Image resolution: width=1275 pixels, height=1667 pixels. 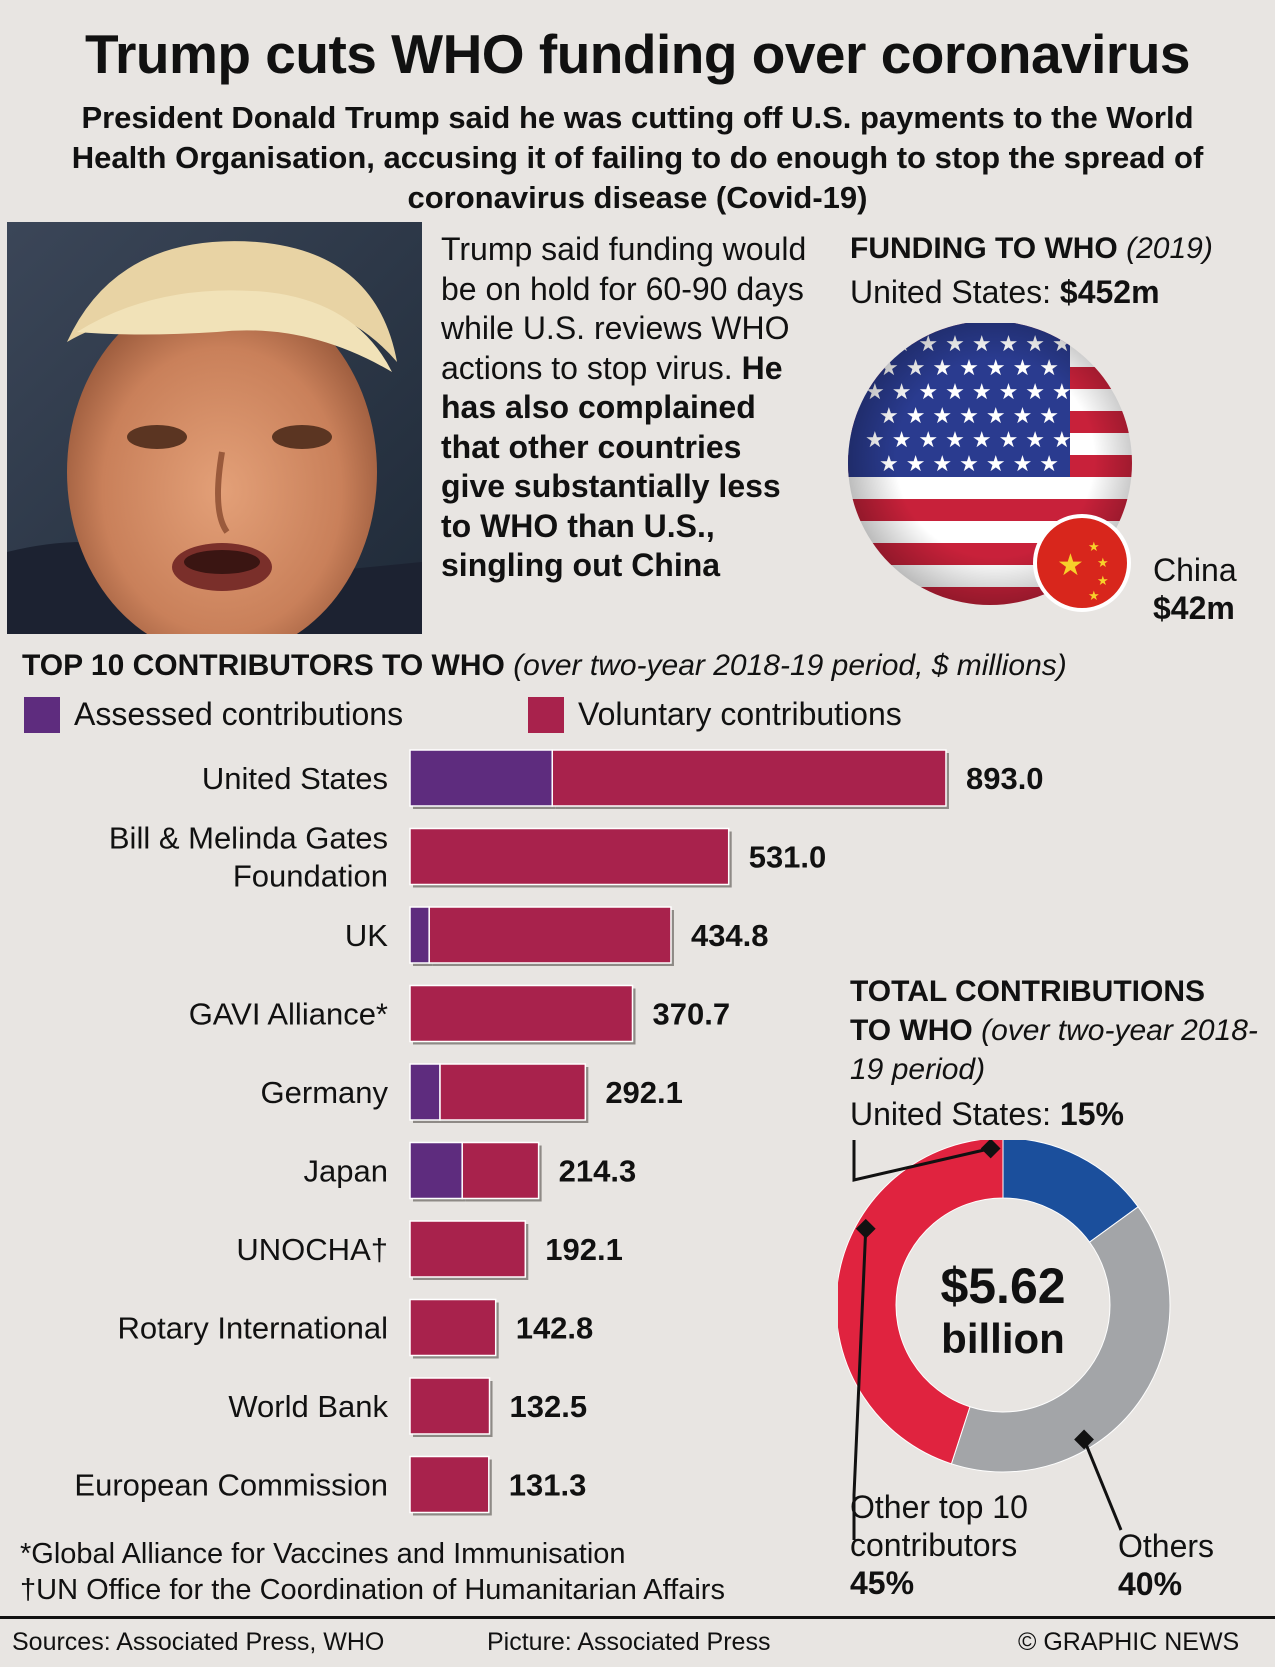 I want to click on bar-value-label: 131.3, so click(x=548, y=1485).